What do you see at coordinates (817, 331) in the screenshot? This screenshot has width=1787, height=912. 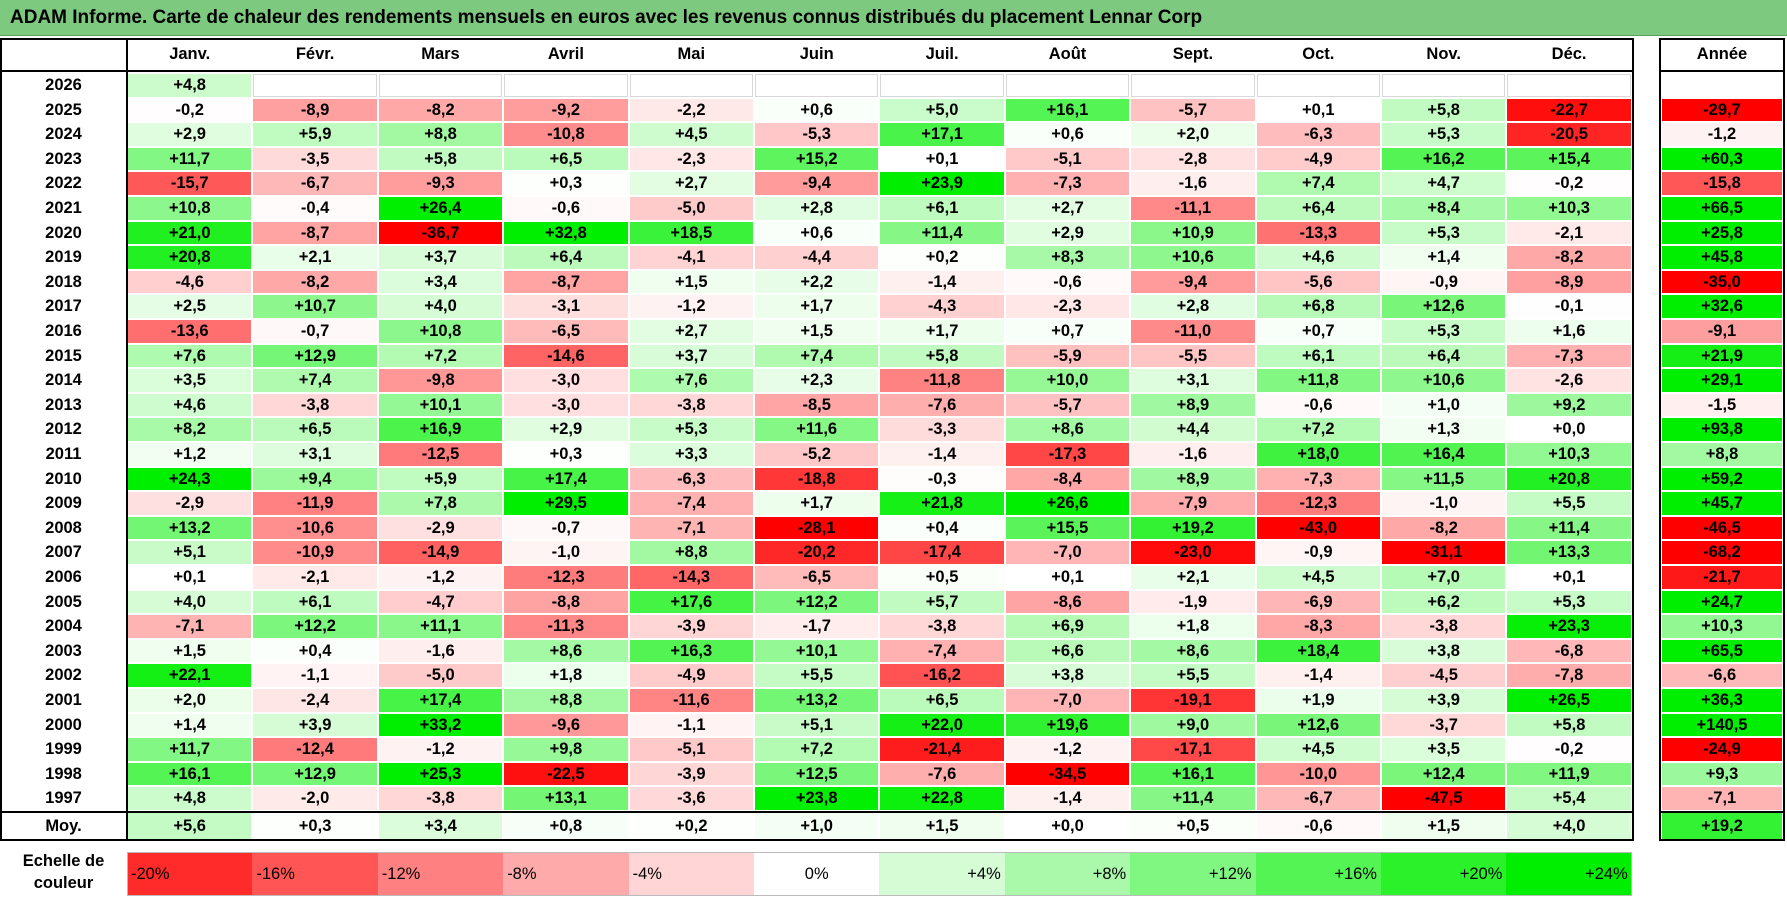 I see `heatmap-cell: +1,5` at bounding box center [817, 331].